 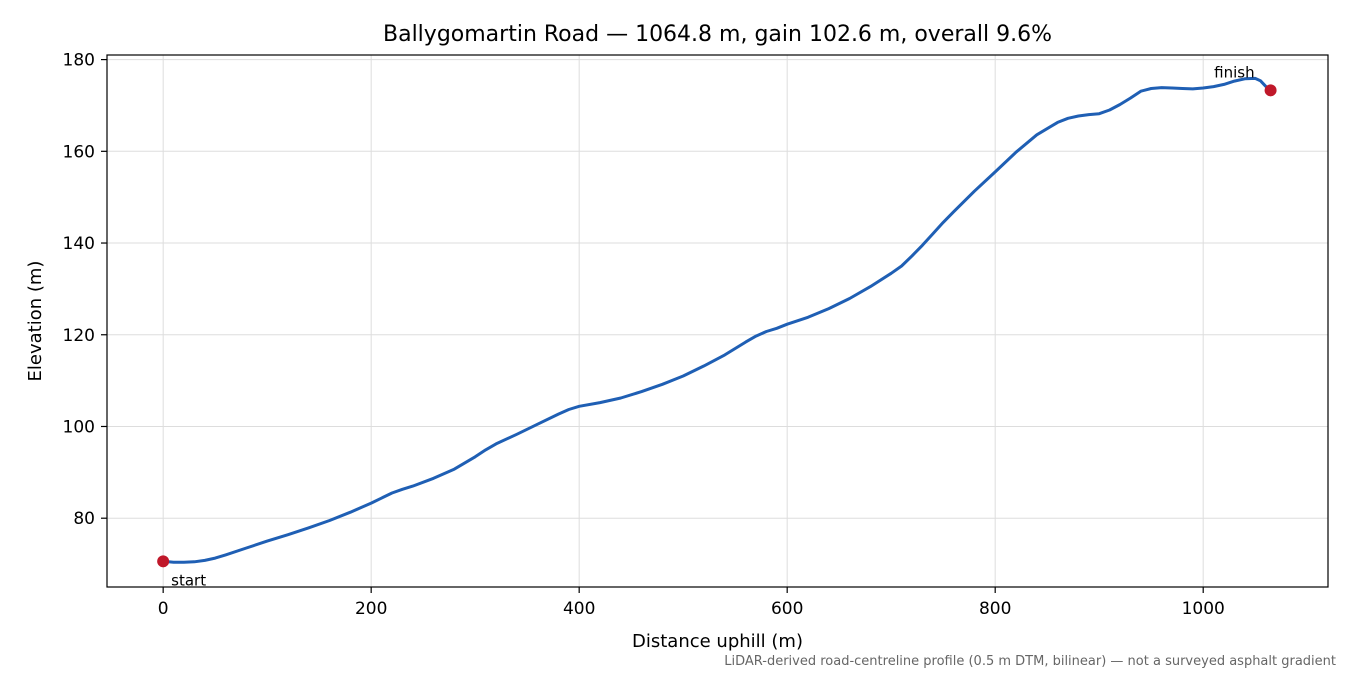 What do you see at coordinates (163, 609) in the screenshot?
I see `x-tick-label: 0` at bounding box center [163, 609].